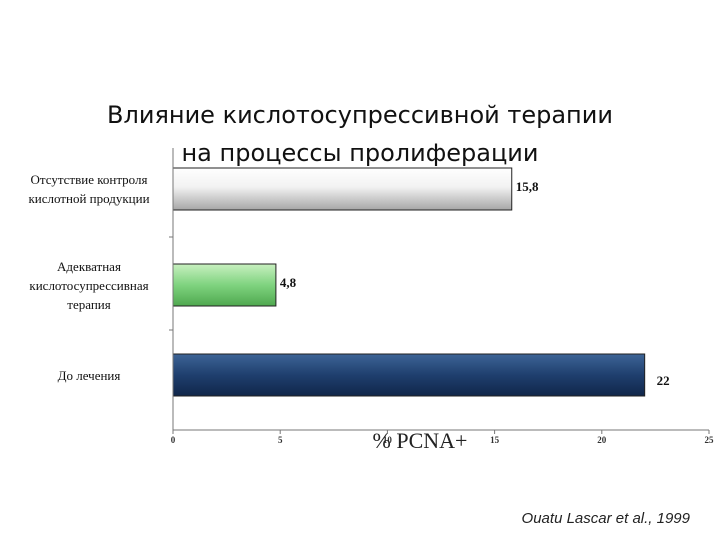  I want to click on category-label-1: Адекватная кислотосупрессивная терапия, so click(89, 285).